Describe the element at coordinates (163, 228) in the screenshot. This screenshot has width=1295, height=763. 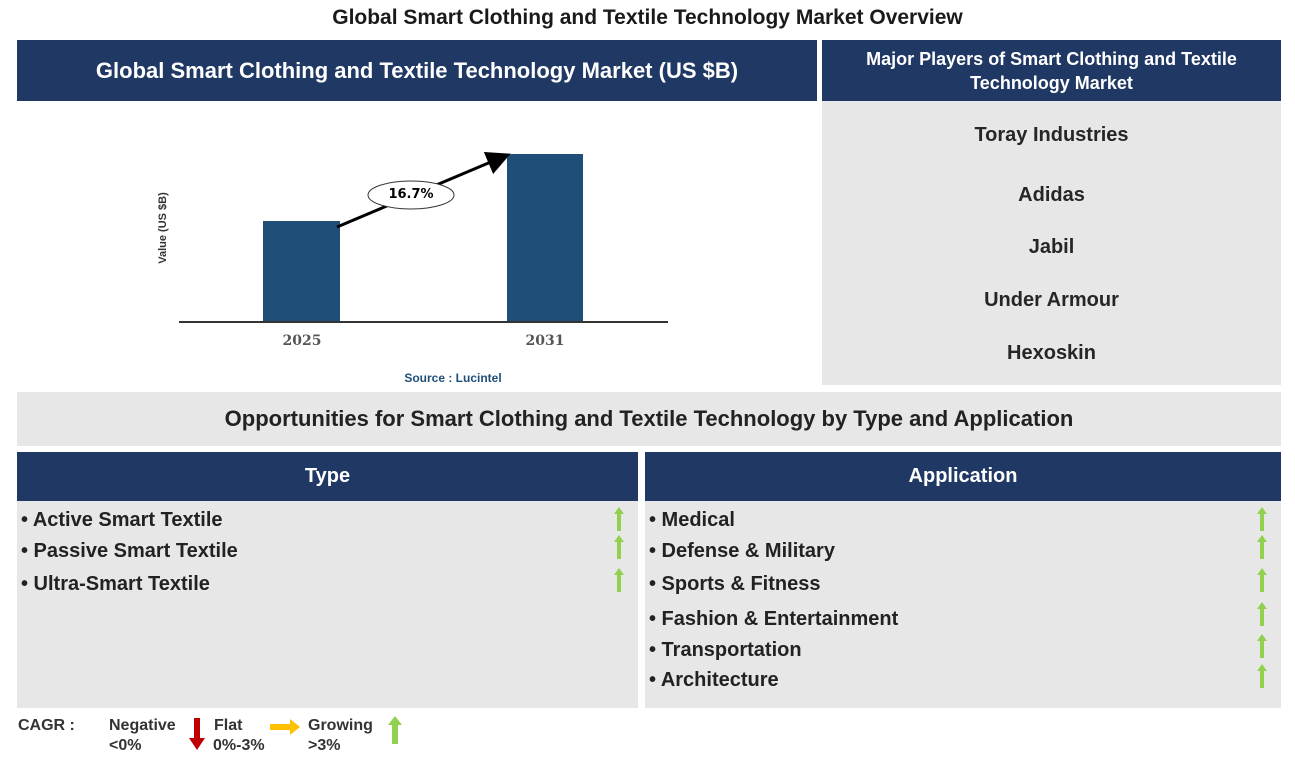
I see `y-axis-label: Value (US $B)` at that location.